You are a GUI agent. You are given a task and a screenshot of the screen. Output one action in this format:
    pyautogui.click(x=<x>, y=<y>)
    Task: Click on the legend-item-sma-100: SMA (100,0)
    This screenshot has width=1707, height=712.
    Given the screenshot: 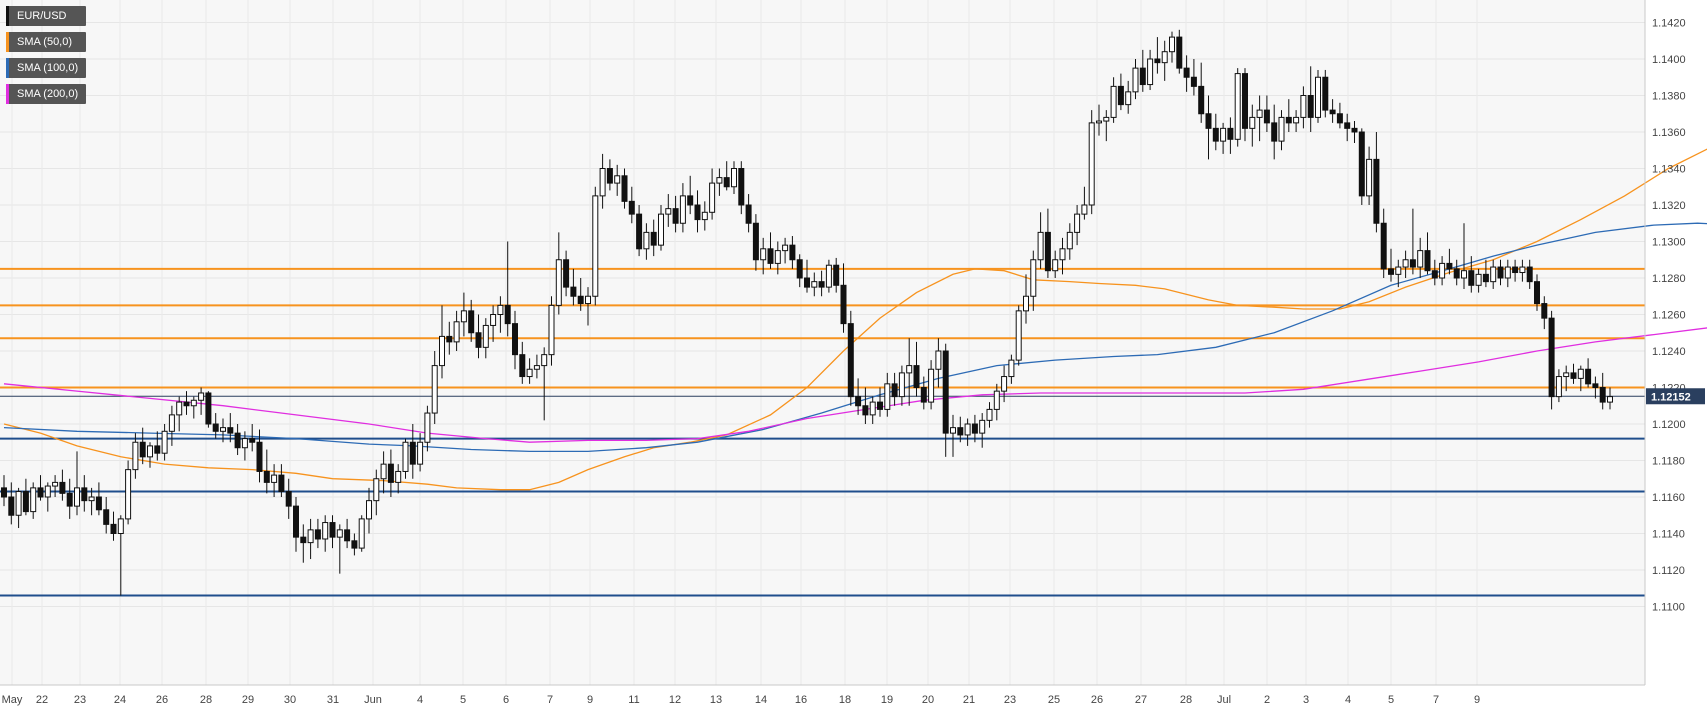 What is the action you would take?
    pyautogui.click(x=46, y=68)
    